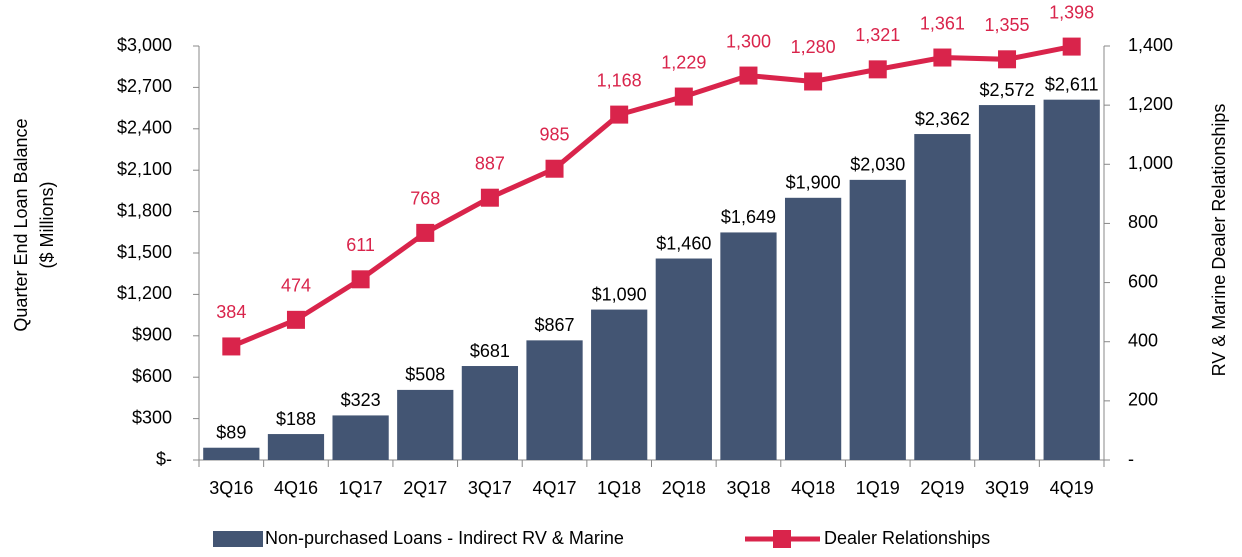 The width and height of the screenshot is (1242, 557). Describe the element at coordinates (813, 47) in the screenshot. I see `line-value-label: 1,280` at that location.